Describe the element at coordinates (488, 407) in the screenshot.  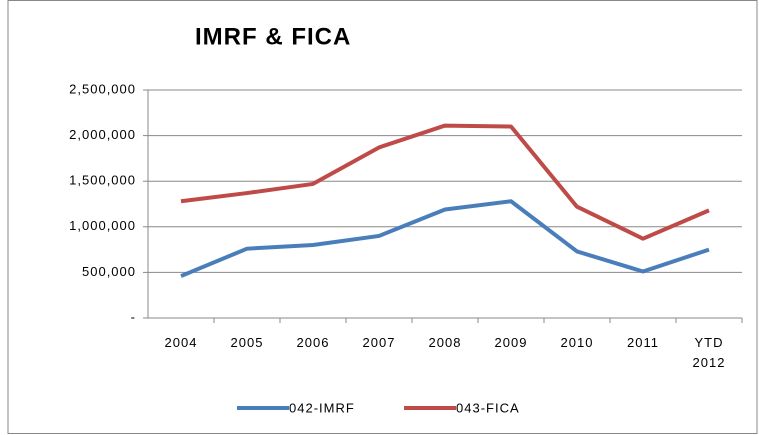
I see `legend-label: 043-FICA` at that location.